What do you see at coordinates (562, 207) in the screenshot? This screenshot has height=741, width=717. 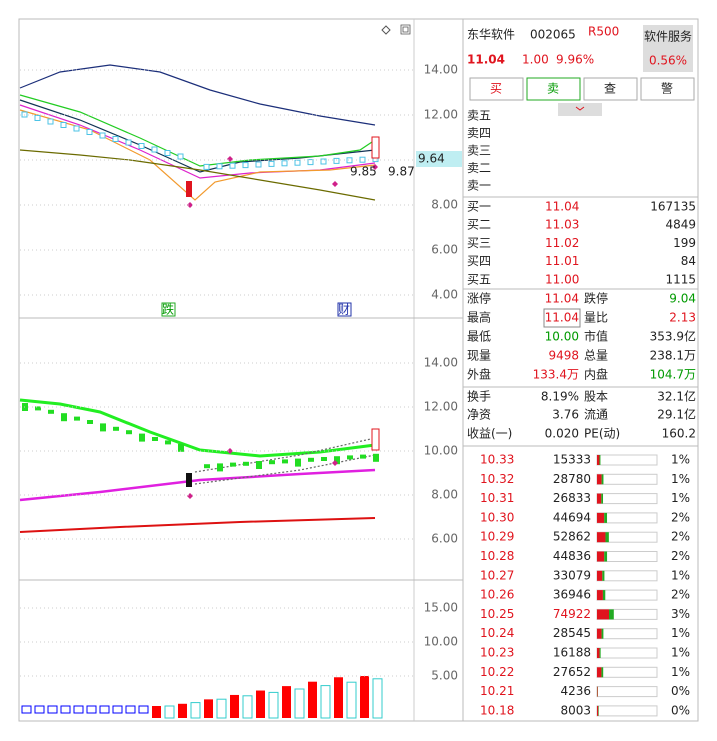 I see `buy-price: 11.04` at bounding box center [562, 207].